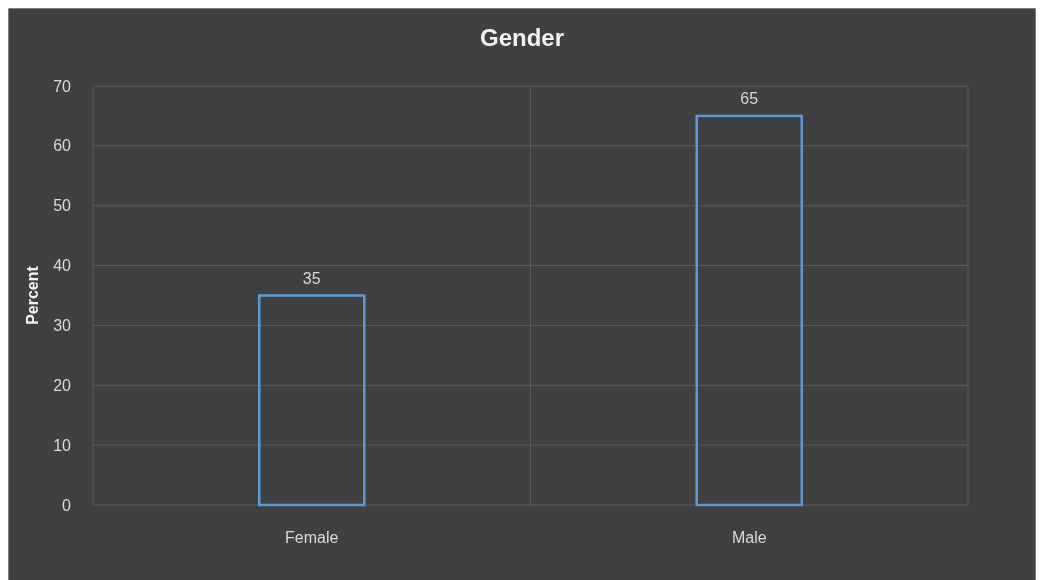 The height and width of the screenshot is (580, 1044). Describe the element at coordinates (522, 37) in the screenshot. I see `chart-title: Gender` at that location.